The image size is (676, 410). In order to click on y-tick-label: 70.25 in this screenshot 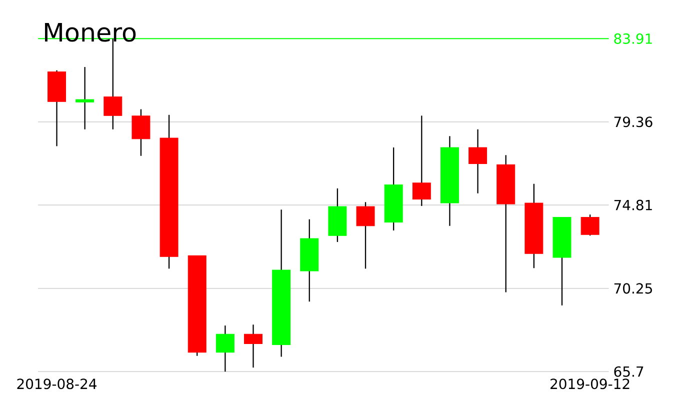, I will do `click(633, 288)`.